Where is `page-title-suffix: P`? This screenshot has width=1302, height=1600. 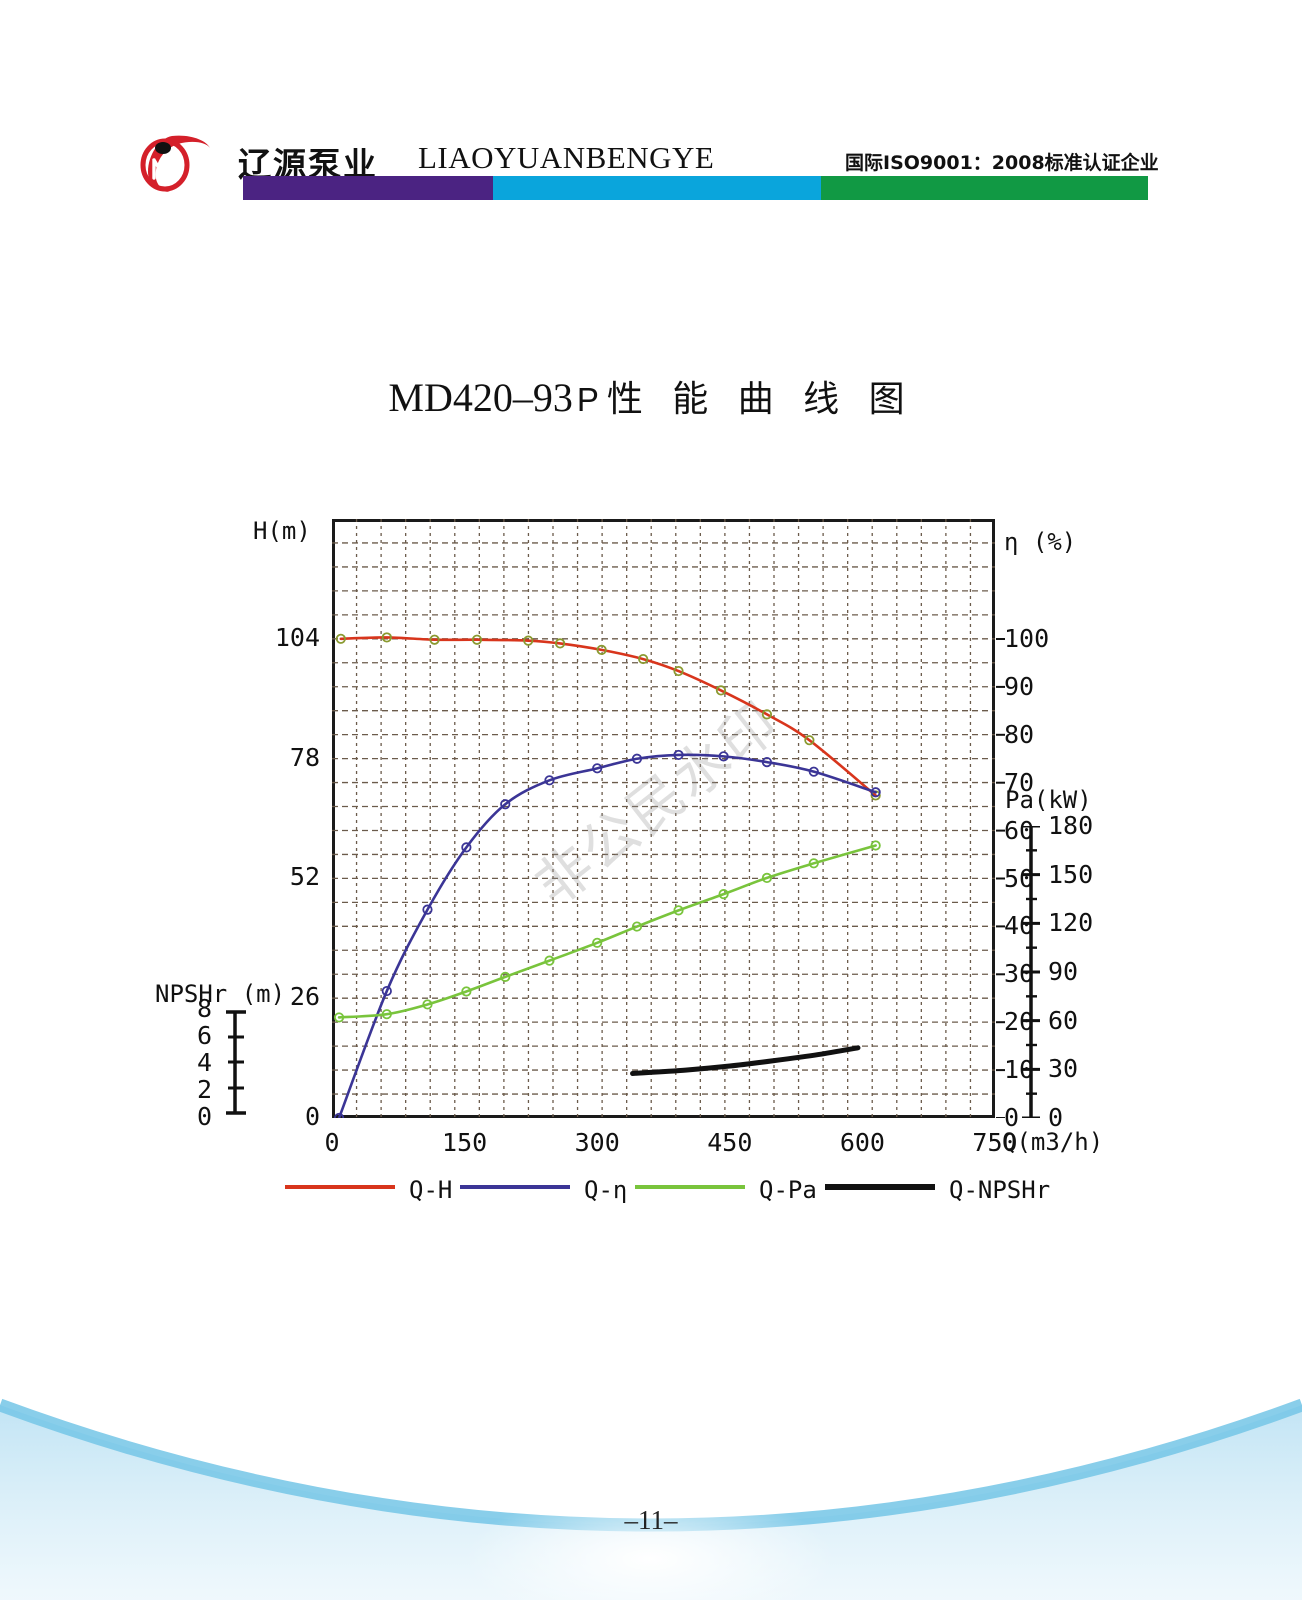 page-title-suffix: P is located at coordinates (587, 399).